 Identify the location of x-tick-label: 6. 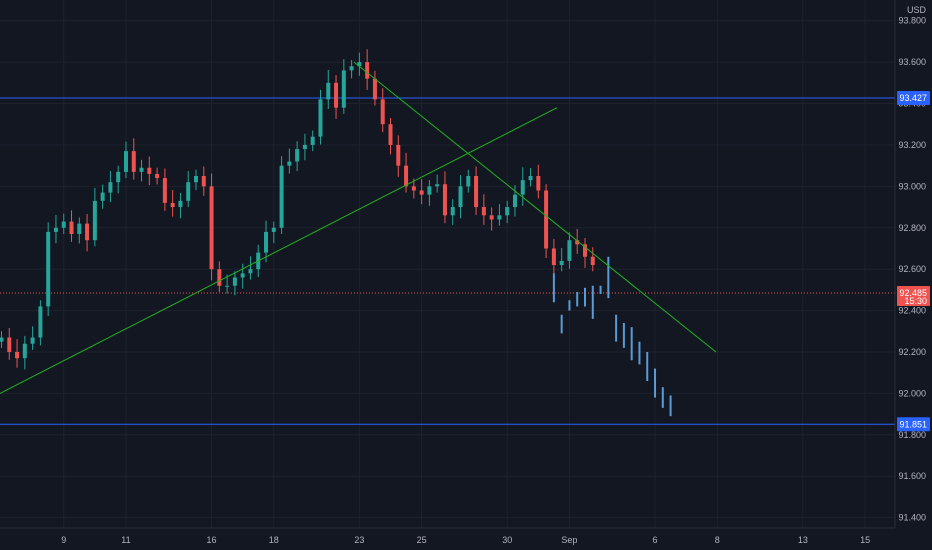
(655, 540).